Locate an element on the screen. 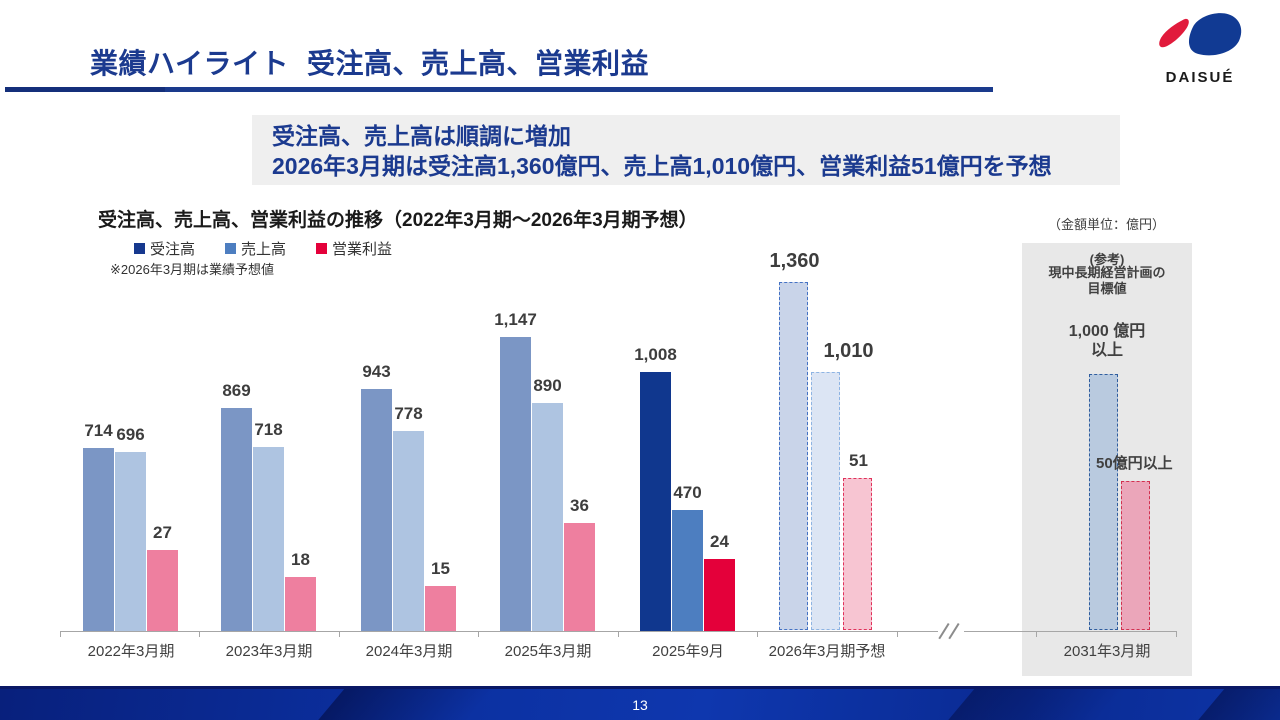  bar-value-label: 943 is located at coordinates (376, 371).